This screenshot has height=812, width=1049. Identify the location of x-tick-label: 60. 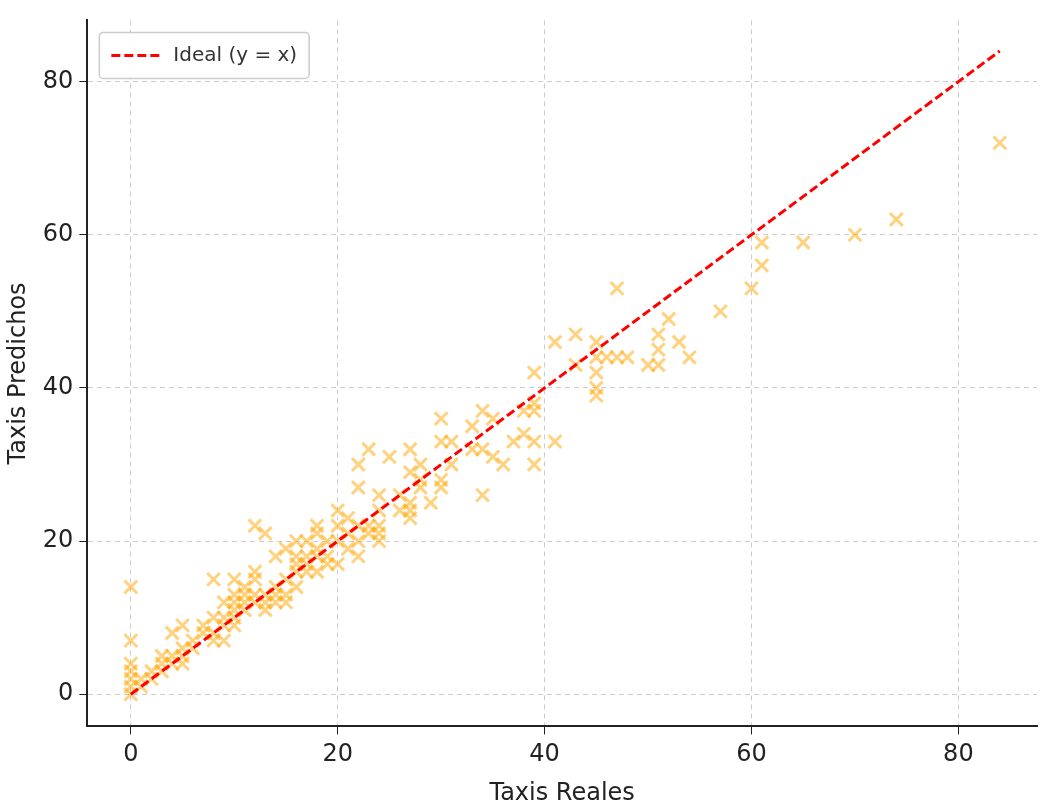
(751, 753).